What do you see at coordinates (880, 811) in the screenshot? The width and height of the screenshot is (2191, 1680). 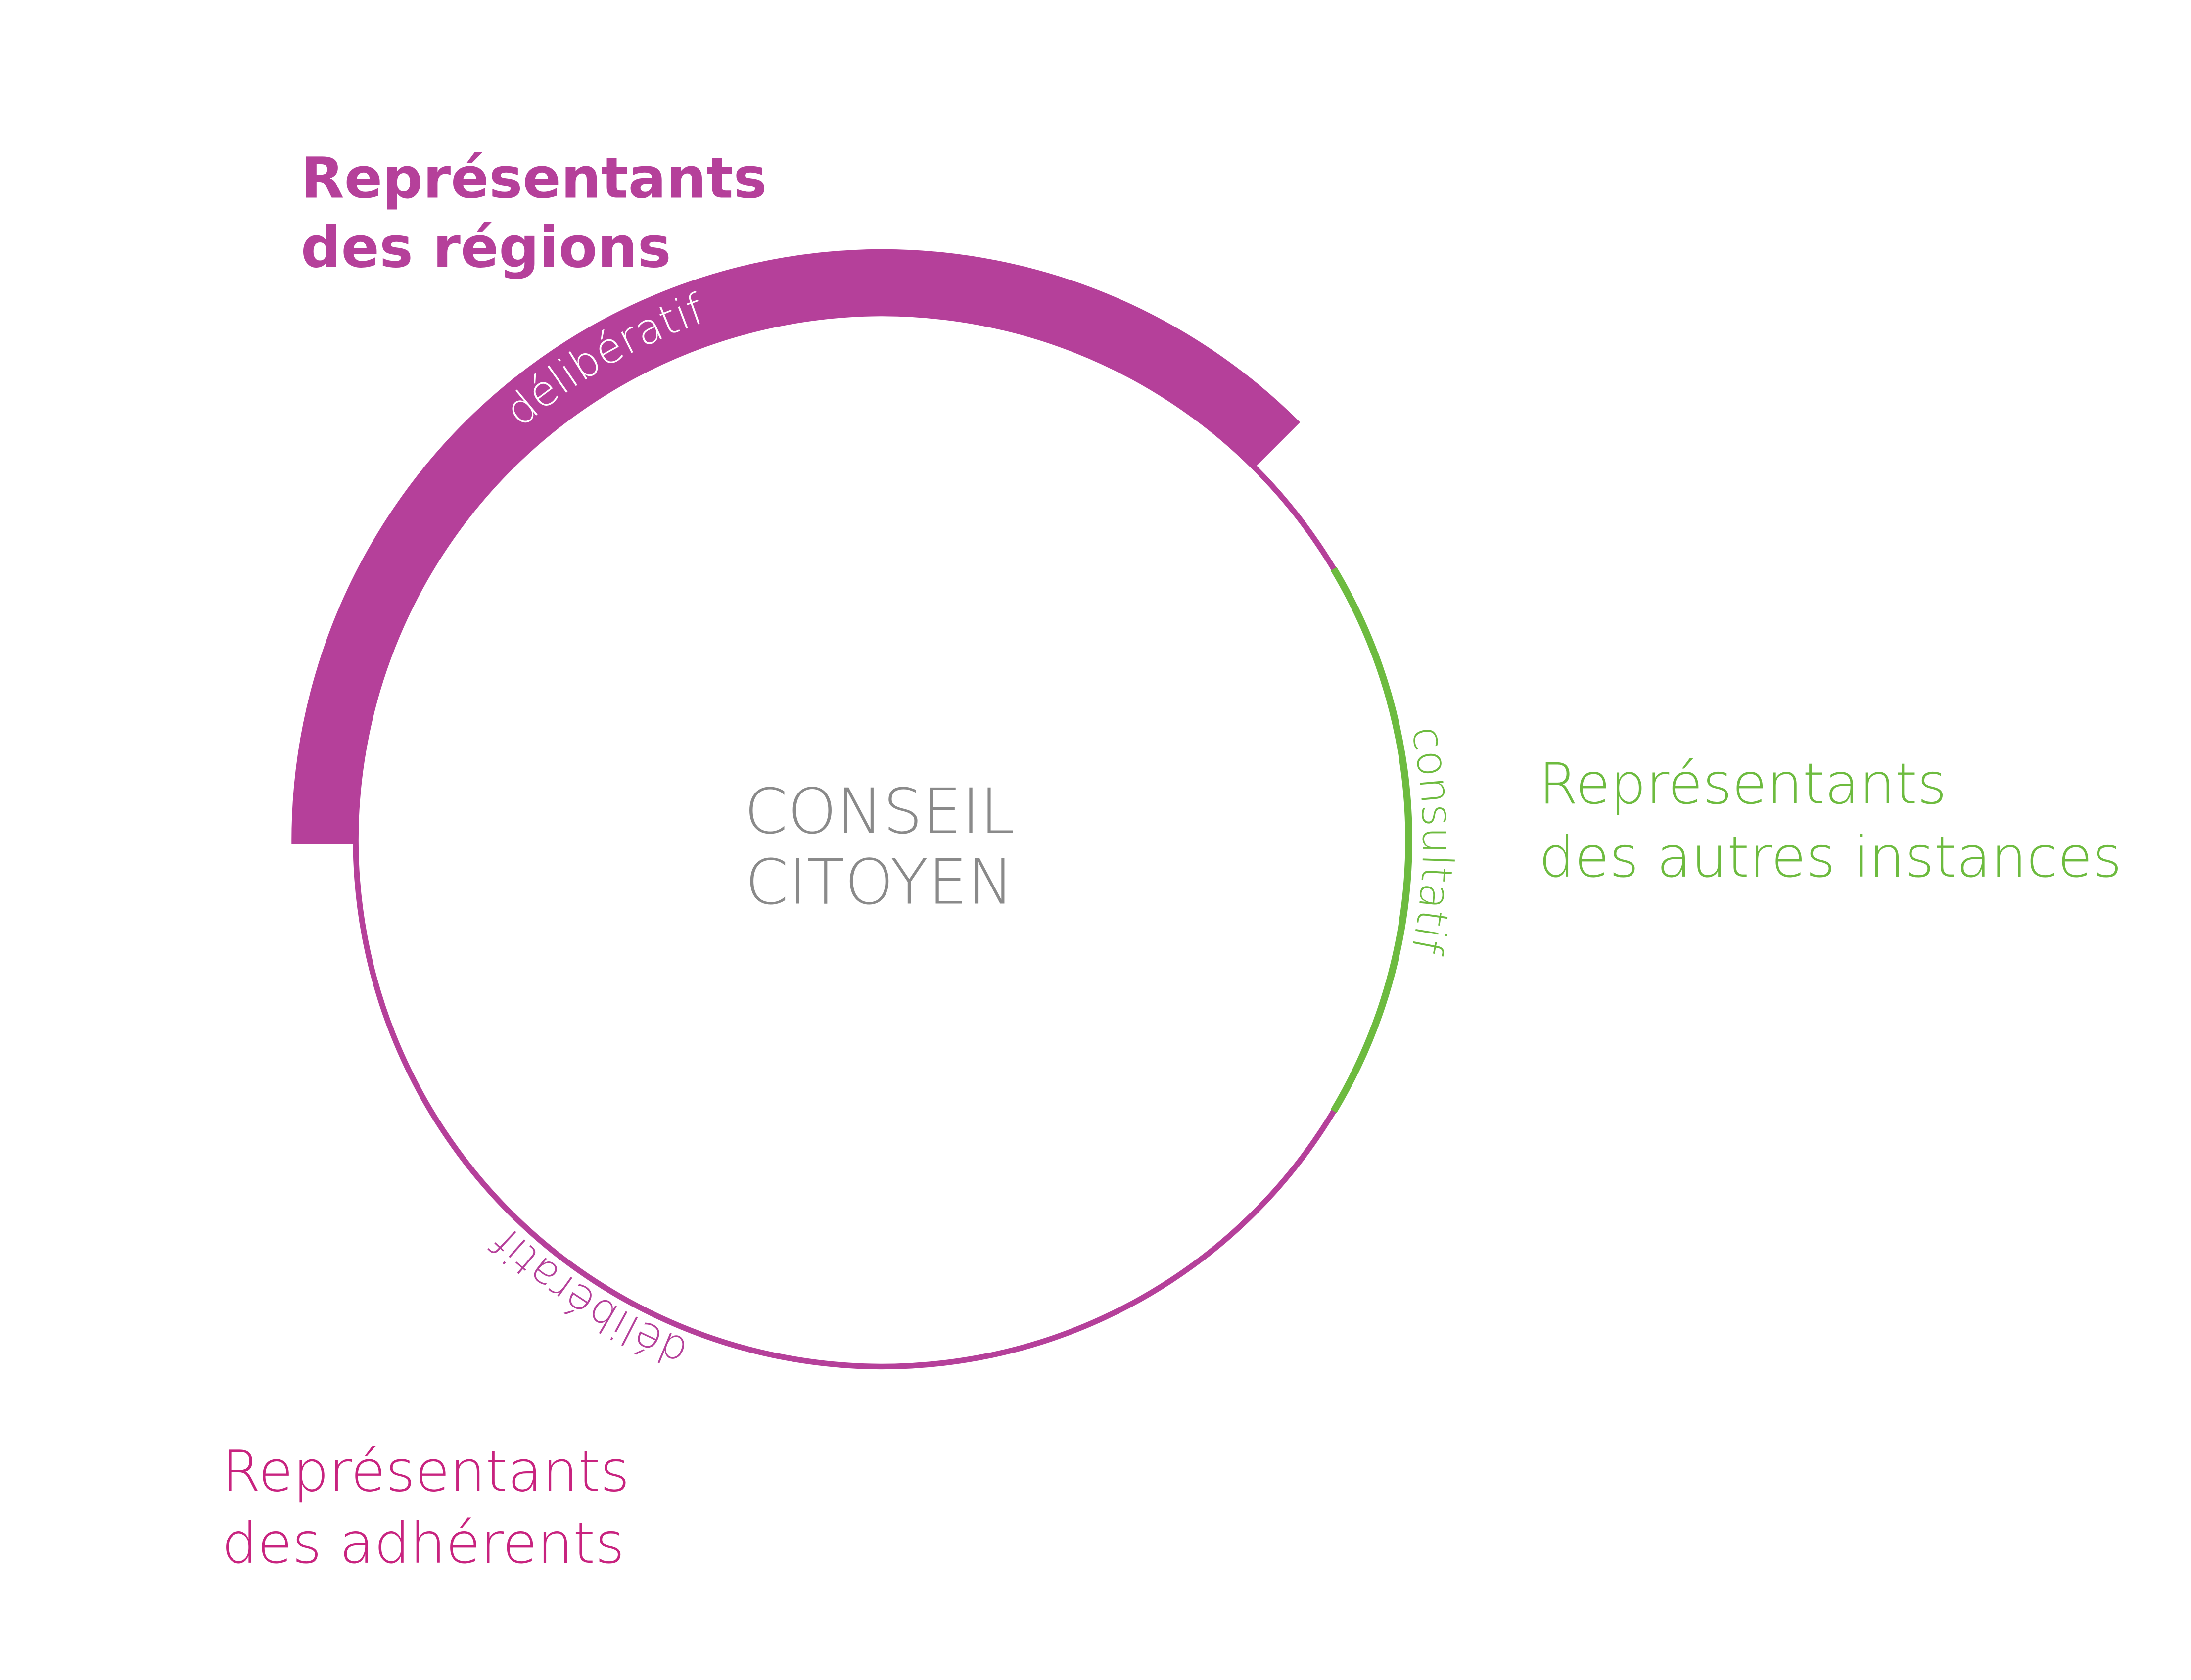 I see `center-title: CONSEIL` at bounding box center [880, 811].